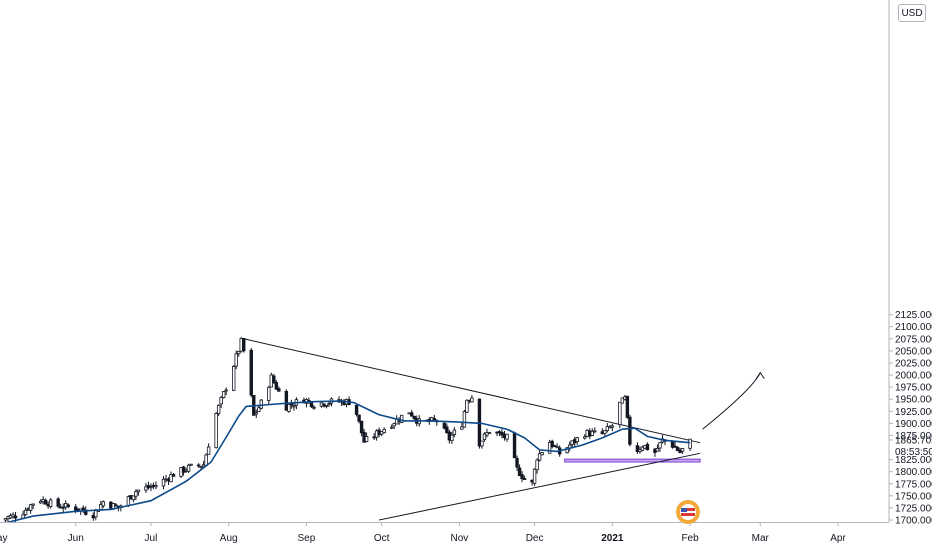 Image resolution: width=932 pixels, height=550 pixels. I want to click on time-tick-label: Jun, so click(76, 538).